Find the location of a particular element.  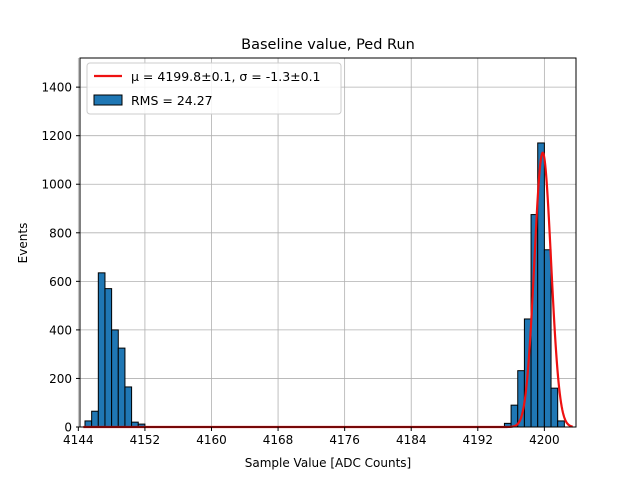

x-tick-label: 4152 is located at coordinates (145, 440).